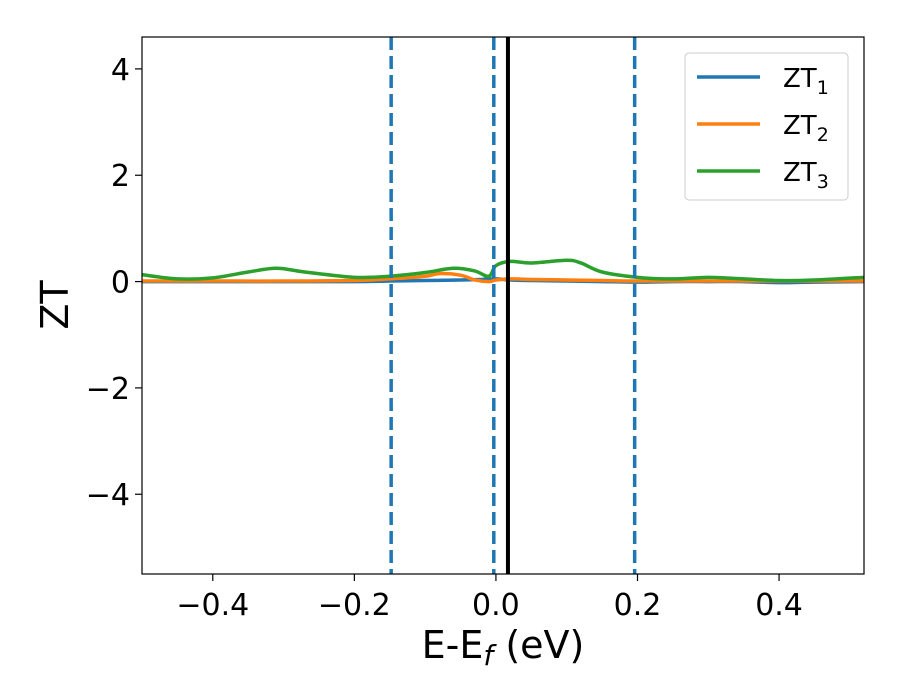  I want to click on y-tick-label: 4, so click(120, 70).